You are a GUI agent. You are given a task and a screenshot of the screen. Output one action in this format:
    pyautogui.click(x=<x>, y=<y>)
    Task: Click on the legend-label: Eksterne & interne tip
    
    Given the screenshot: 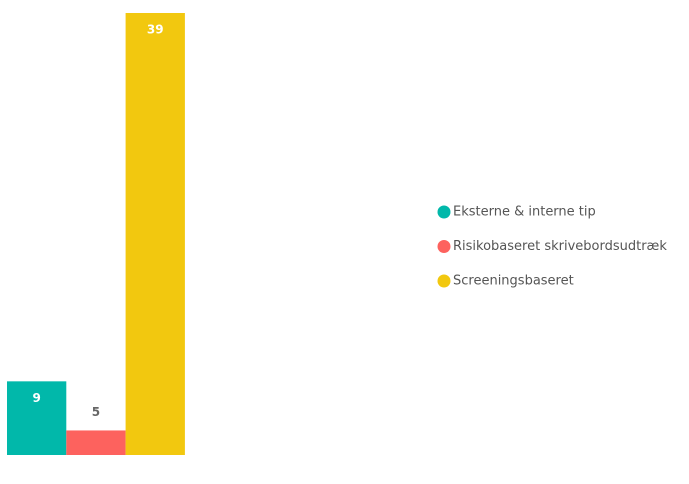 What is the action you would take?
    pyautogui.click(x=524, y=212)
    